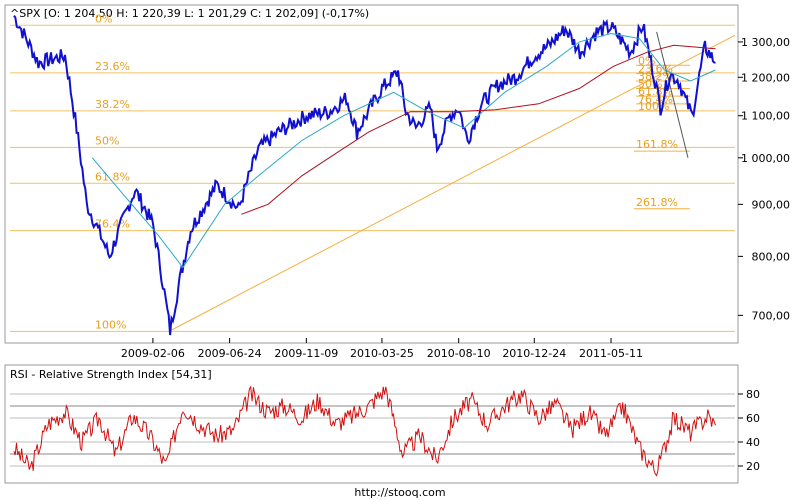 This screenshot has width=800, height=500. I want to click on y-tick-label: 800,00, so click(771, 256).